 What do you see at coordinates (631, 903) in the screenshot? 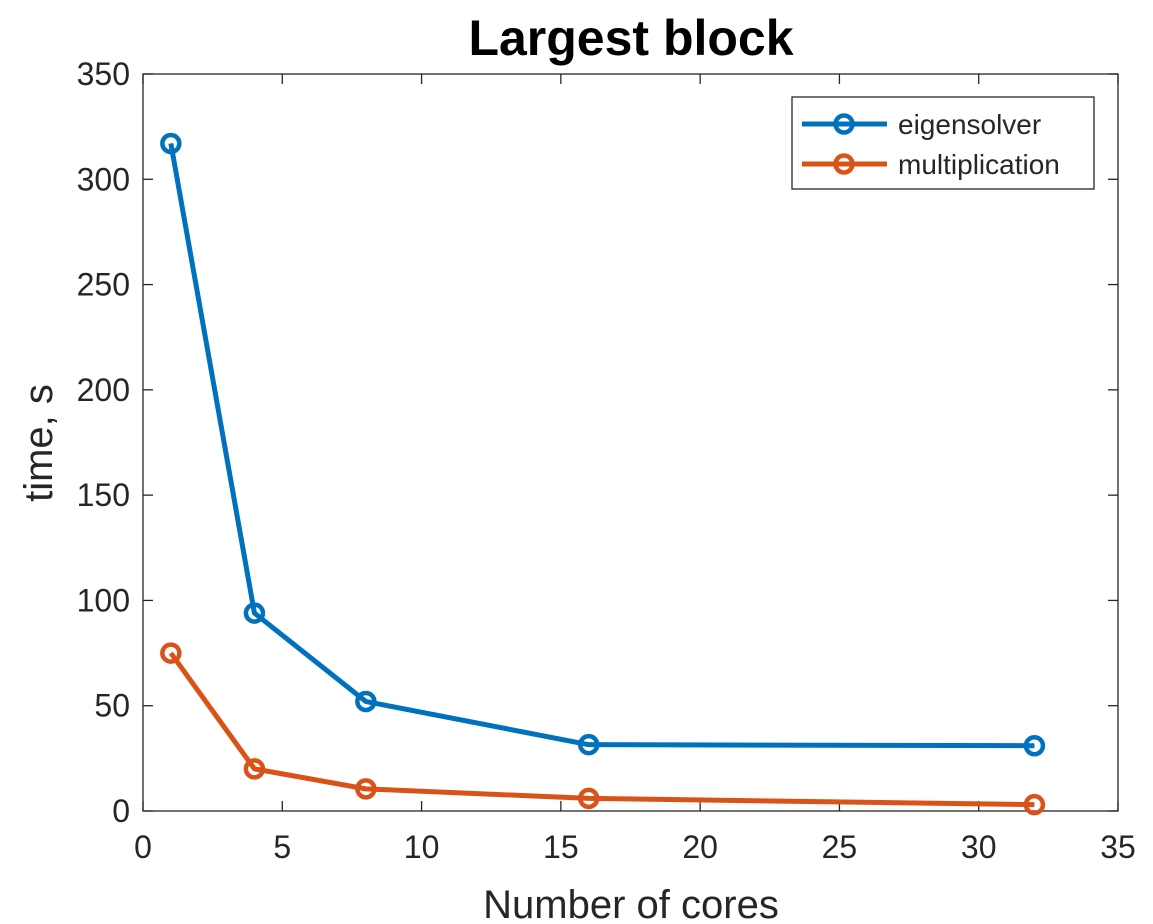
I see `x-axis-label: Number of cores` at bounding box center [631, 903].